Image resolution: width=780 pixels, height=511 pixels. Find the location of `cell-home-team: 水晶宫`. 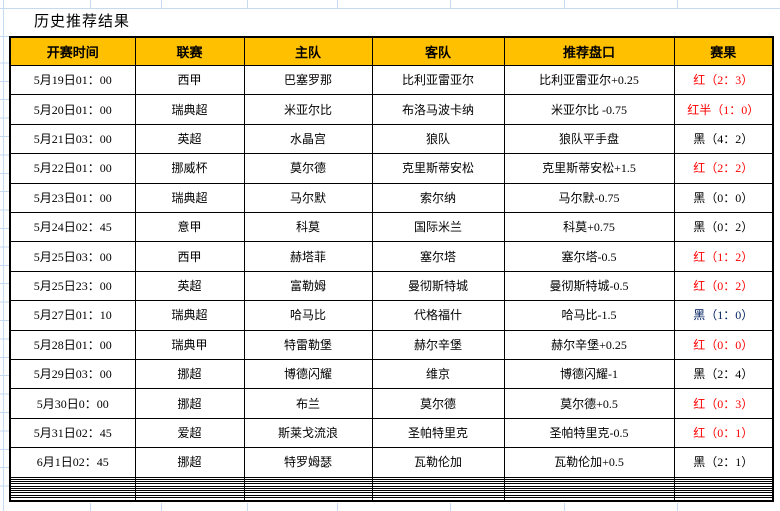

cell-home-team: 水晶宫 is located at coordinates (308, 139).